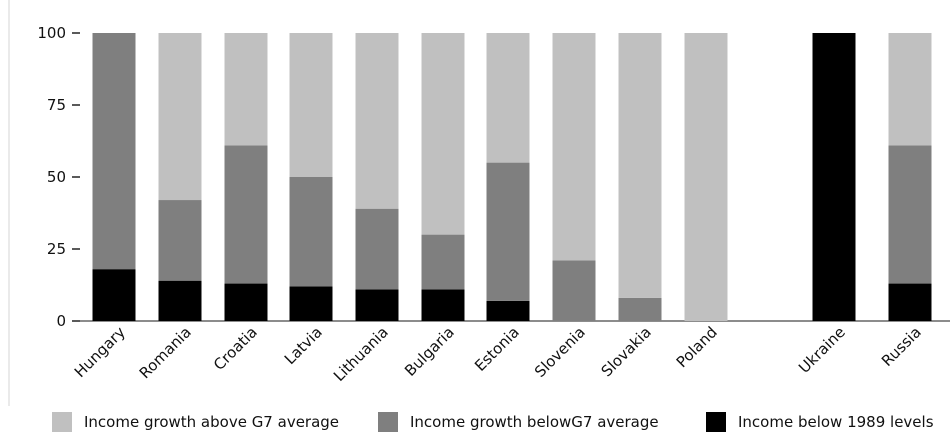 The image size is (950, 436). I want to click on legend-label-above-g7: Income growth above G7 average, so click(212, 422).